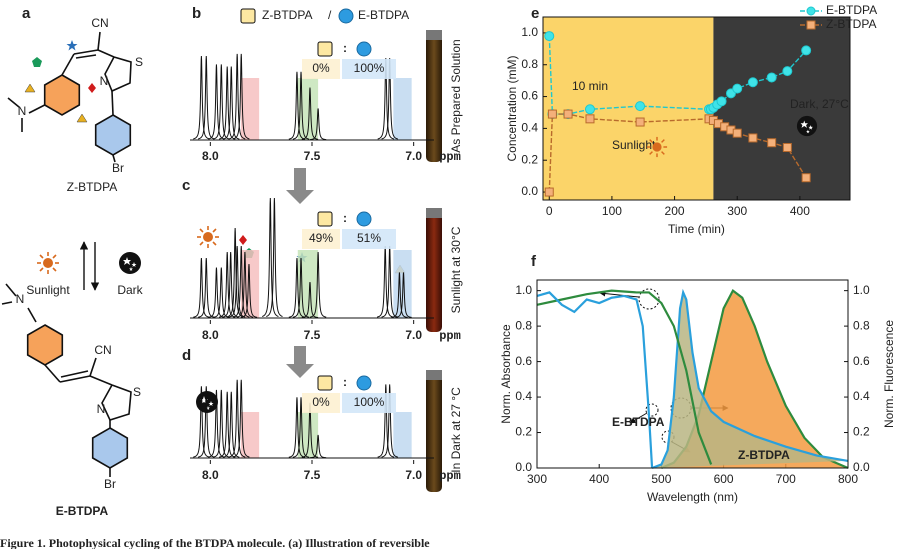  Describe the element at coordinates (102, 350) in the screenshot. I see `atom-label: CN` at that location.